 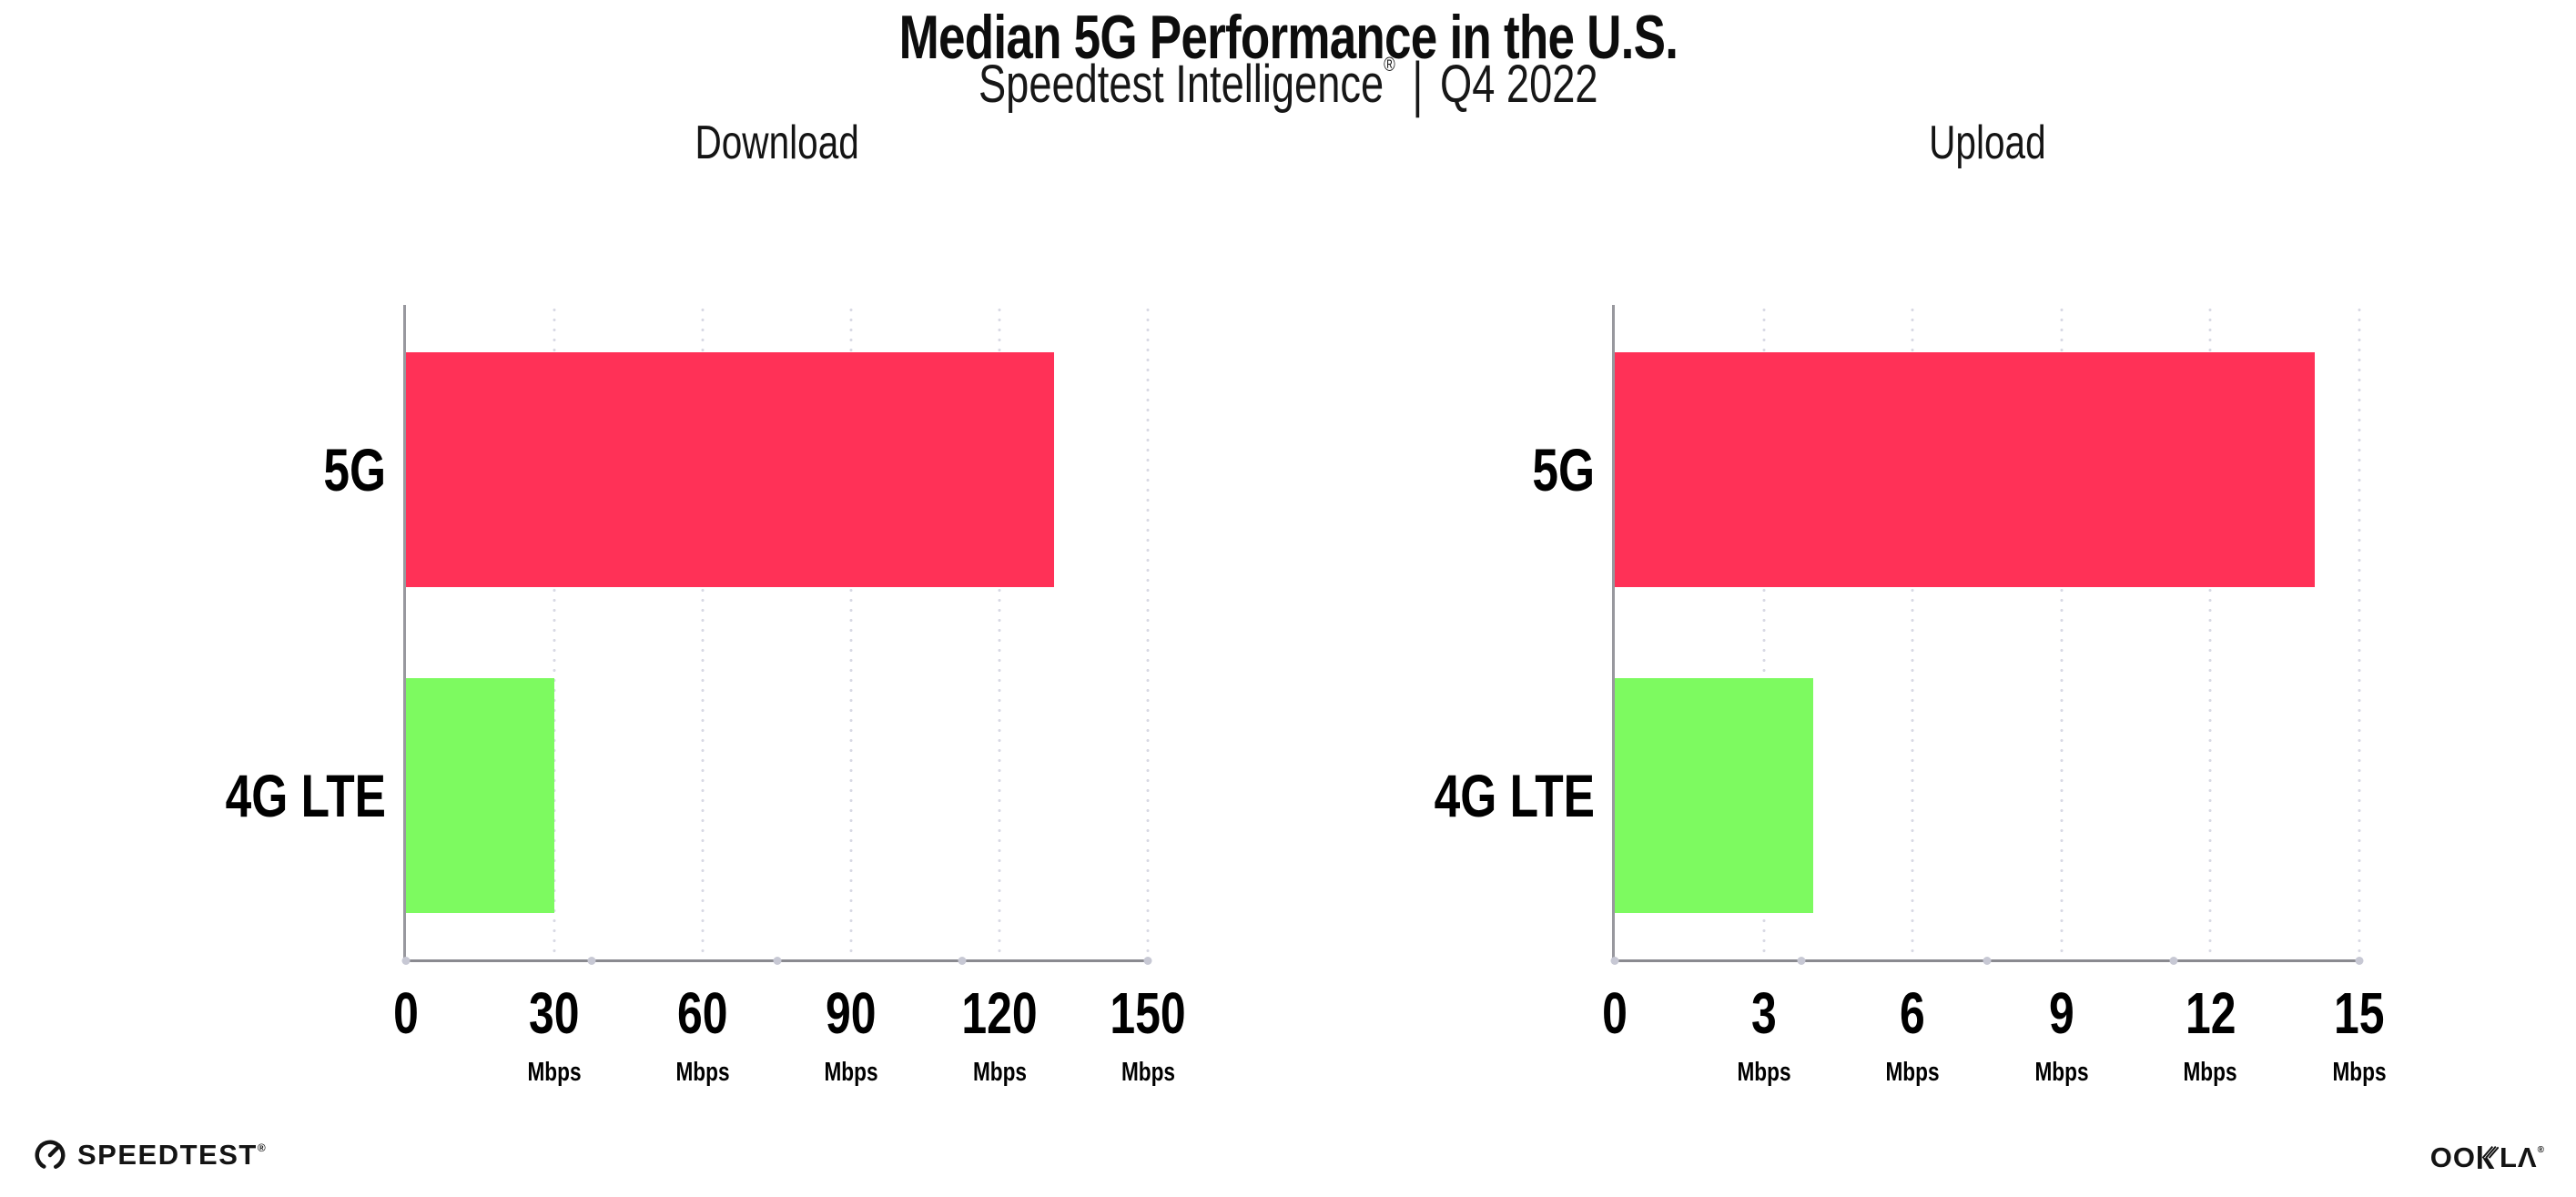 What do you see at coordinates (1763, 1013) in the screenshot?
I see `x-tick-value: 3` at bounding box center [1763, 1013].